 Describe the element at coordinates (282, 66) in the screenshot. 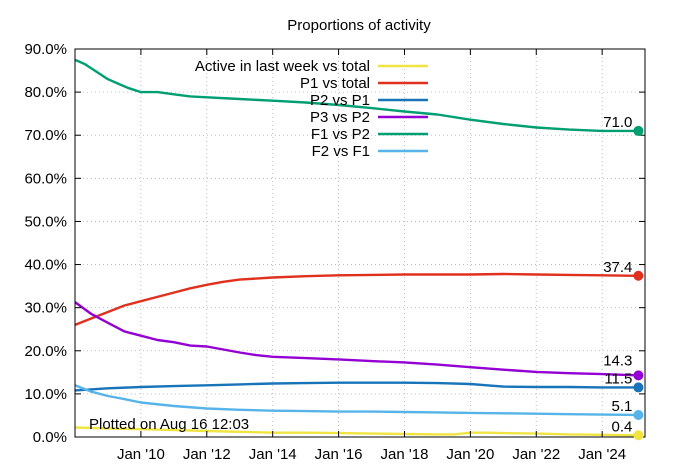

I see `legend-label: Active in last week vs total` at that location.